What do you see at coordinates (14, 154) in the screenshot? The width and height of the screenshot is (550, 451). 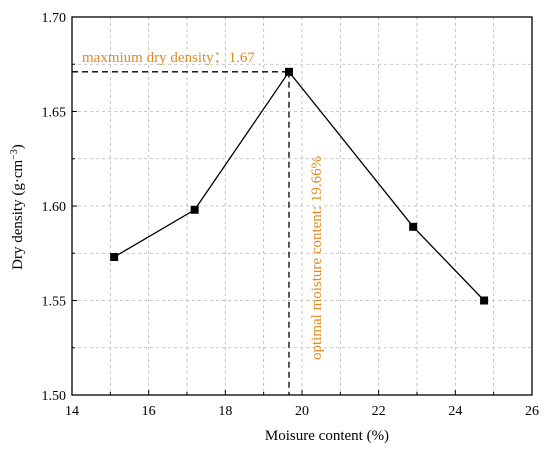 I see `y-axis-label-superscript: −3` at bounding box center [14, 154].